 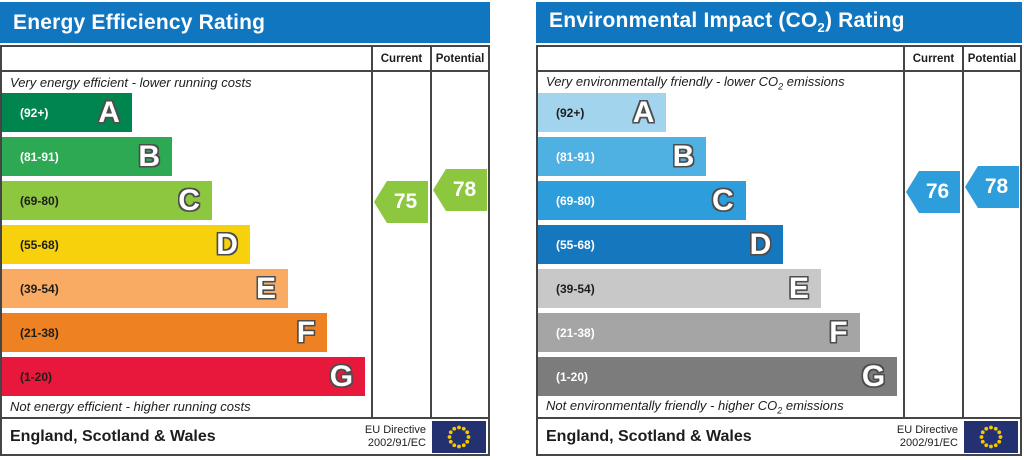 I want to click on current-column: 75, so click(x=400, y=244).